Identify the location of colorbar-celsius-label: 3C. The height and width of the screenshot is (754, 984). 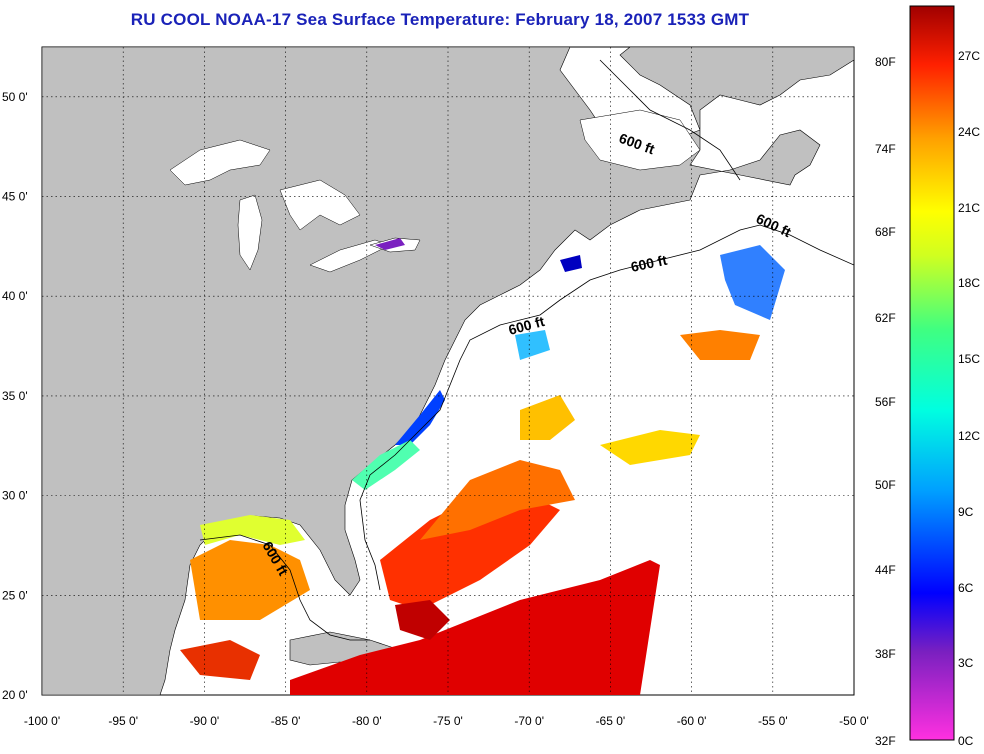
(966, 663).